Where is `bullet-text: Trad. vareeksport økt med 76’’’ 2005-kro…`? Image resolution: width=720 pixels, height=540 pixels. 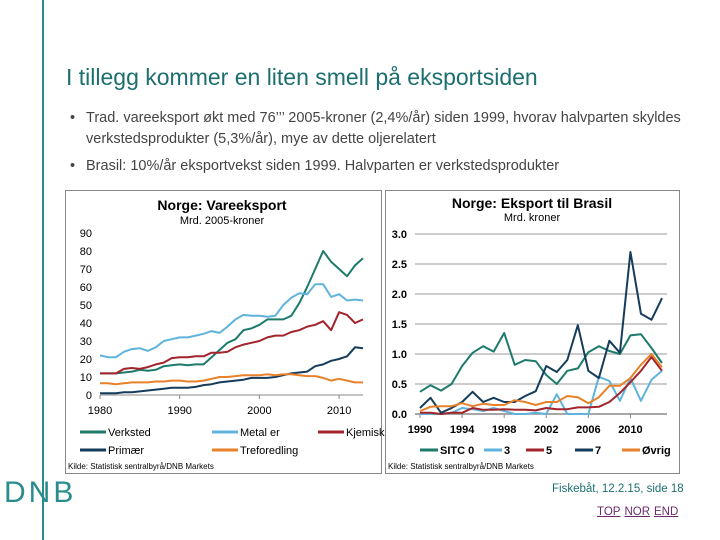 bullet-text: Trad. vareeksport økt med 76’’’ 2005-kro… is located at coordinates (383, 128).